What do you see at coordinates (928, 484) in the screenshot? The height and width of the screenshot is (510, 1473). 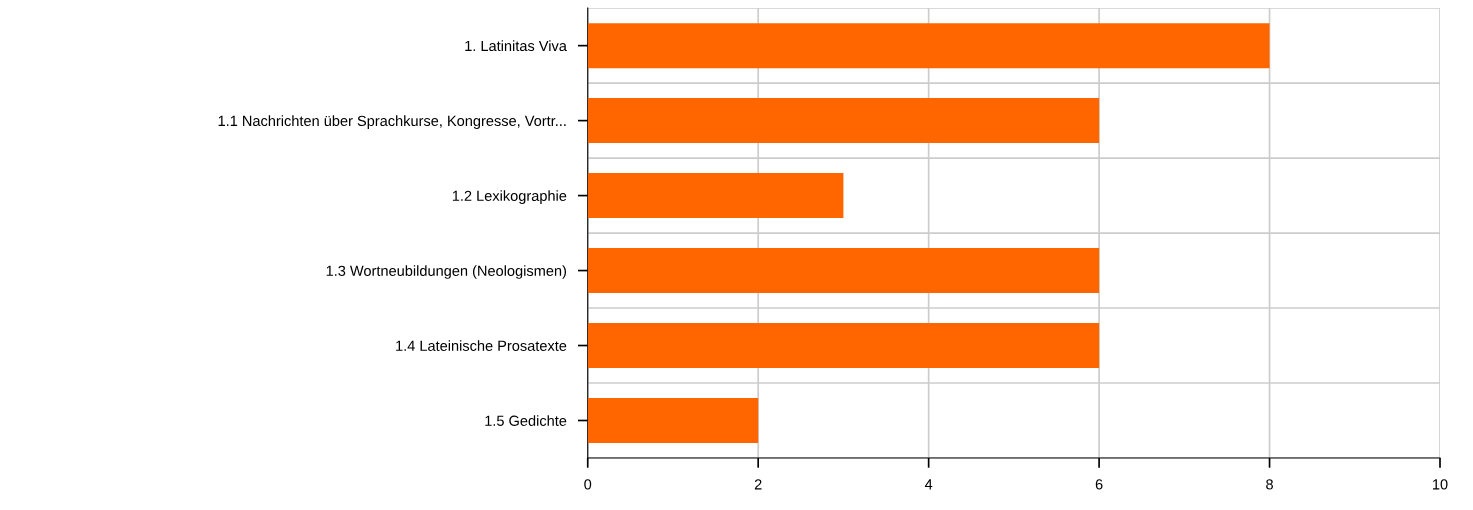 I see `x-tick-label: 4` at bounding box center [928, 484].